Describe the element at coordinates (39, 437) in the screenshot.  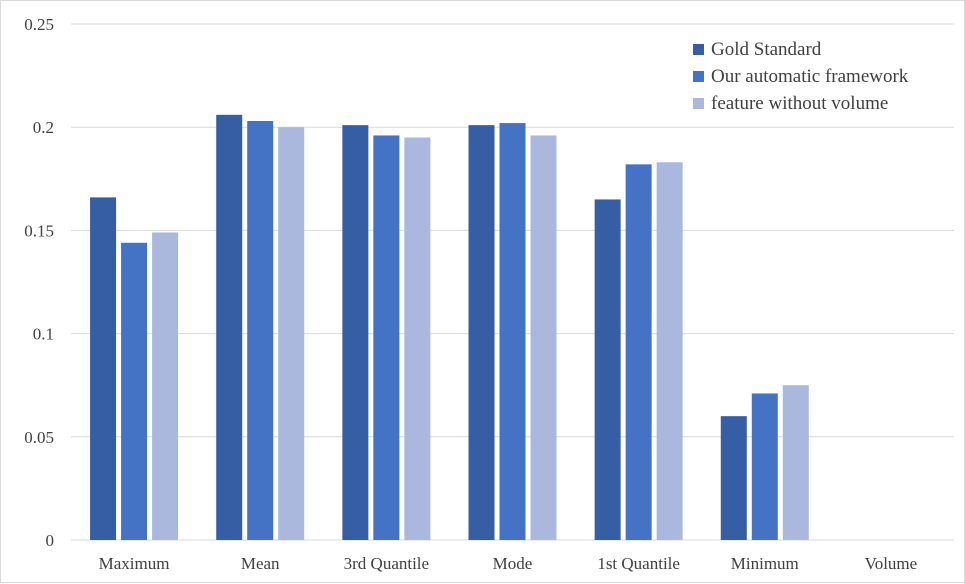
I see `y-tick-label: 0.05` at that location.